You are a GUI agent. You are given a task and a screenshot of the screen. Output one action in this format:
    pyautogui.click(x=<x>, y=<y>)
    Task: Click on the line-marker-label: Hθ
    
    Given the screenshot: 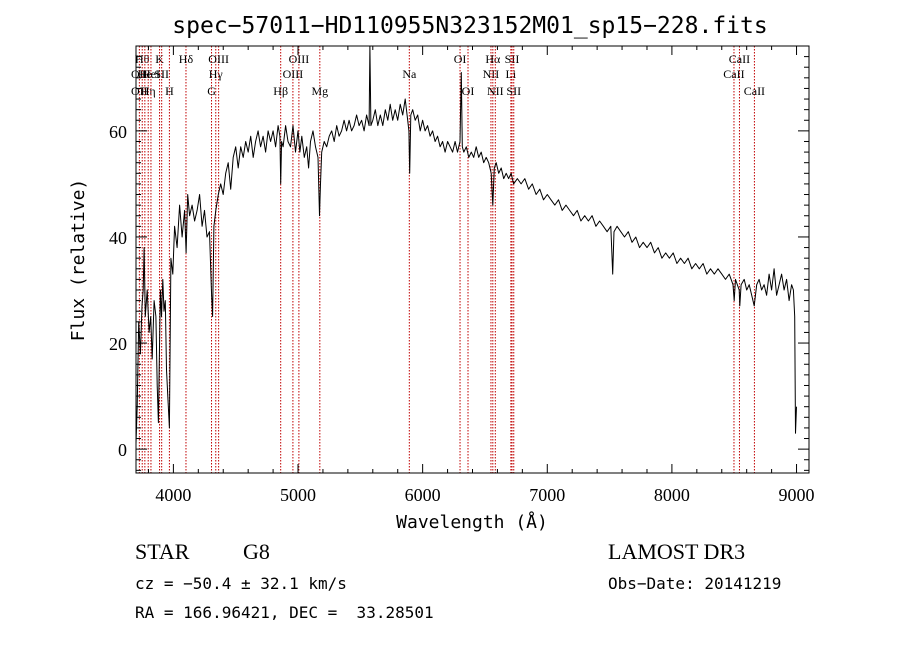 What is the action you would take?
    pyautogui.click(x=142, y=59)
    